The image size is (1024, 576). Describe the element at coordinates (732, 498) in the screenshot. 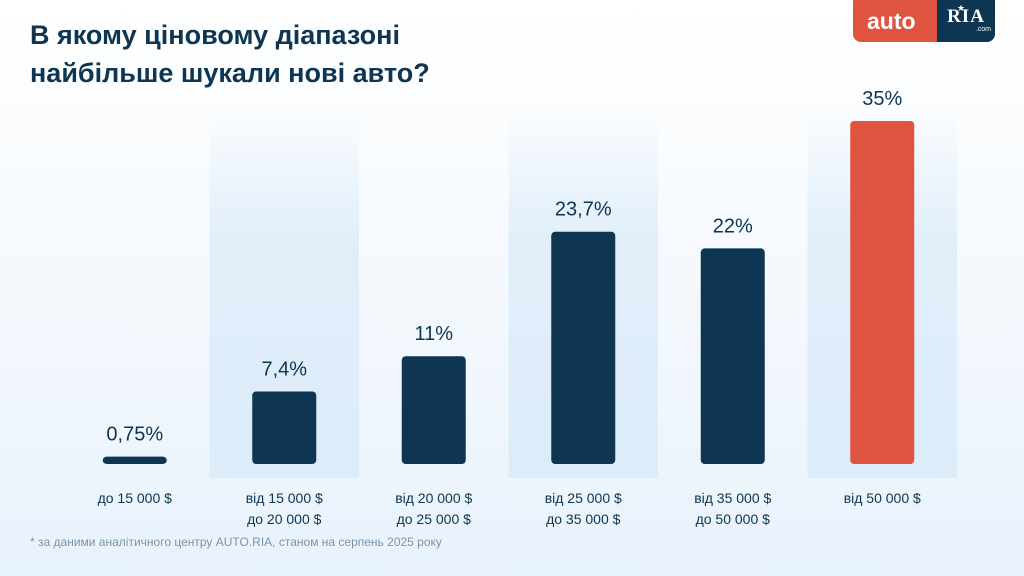

I see `category-label: від 35 000 $` at that location.